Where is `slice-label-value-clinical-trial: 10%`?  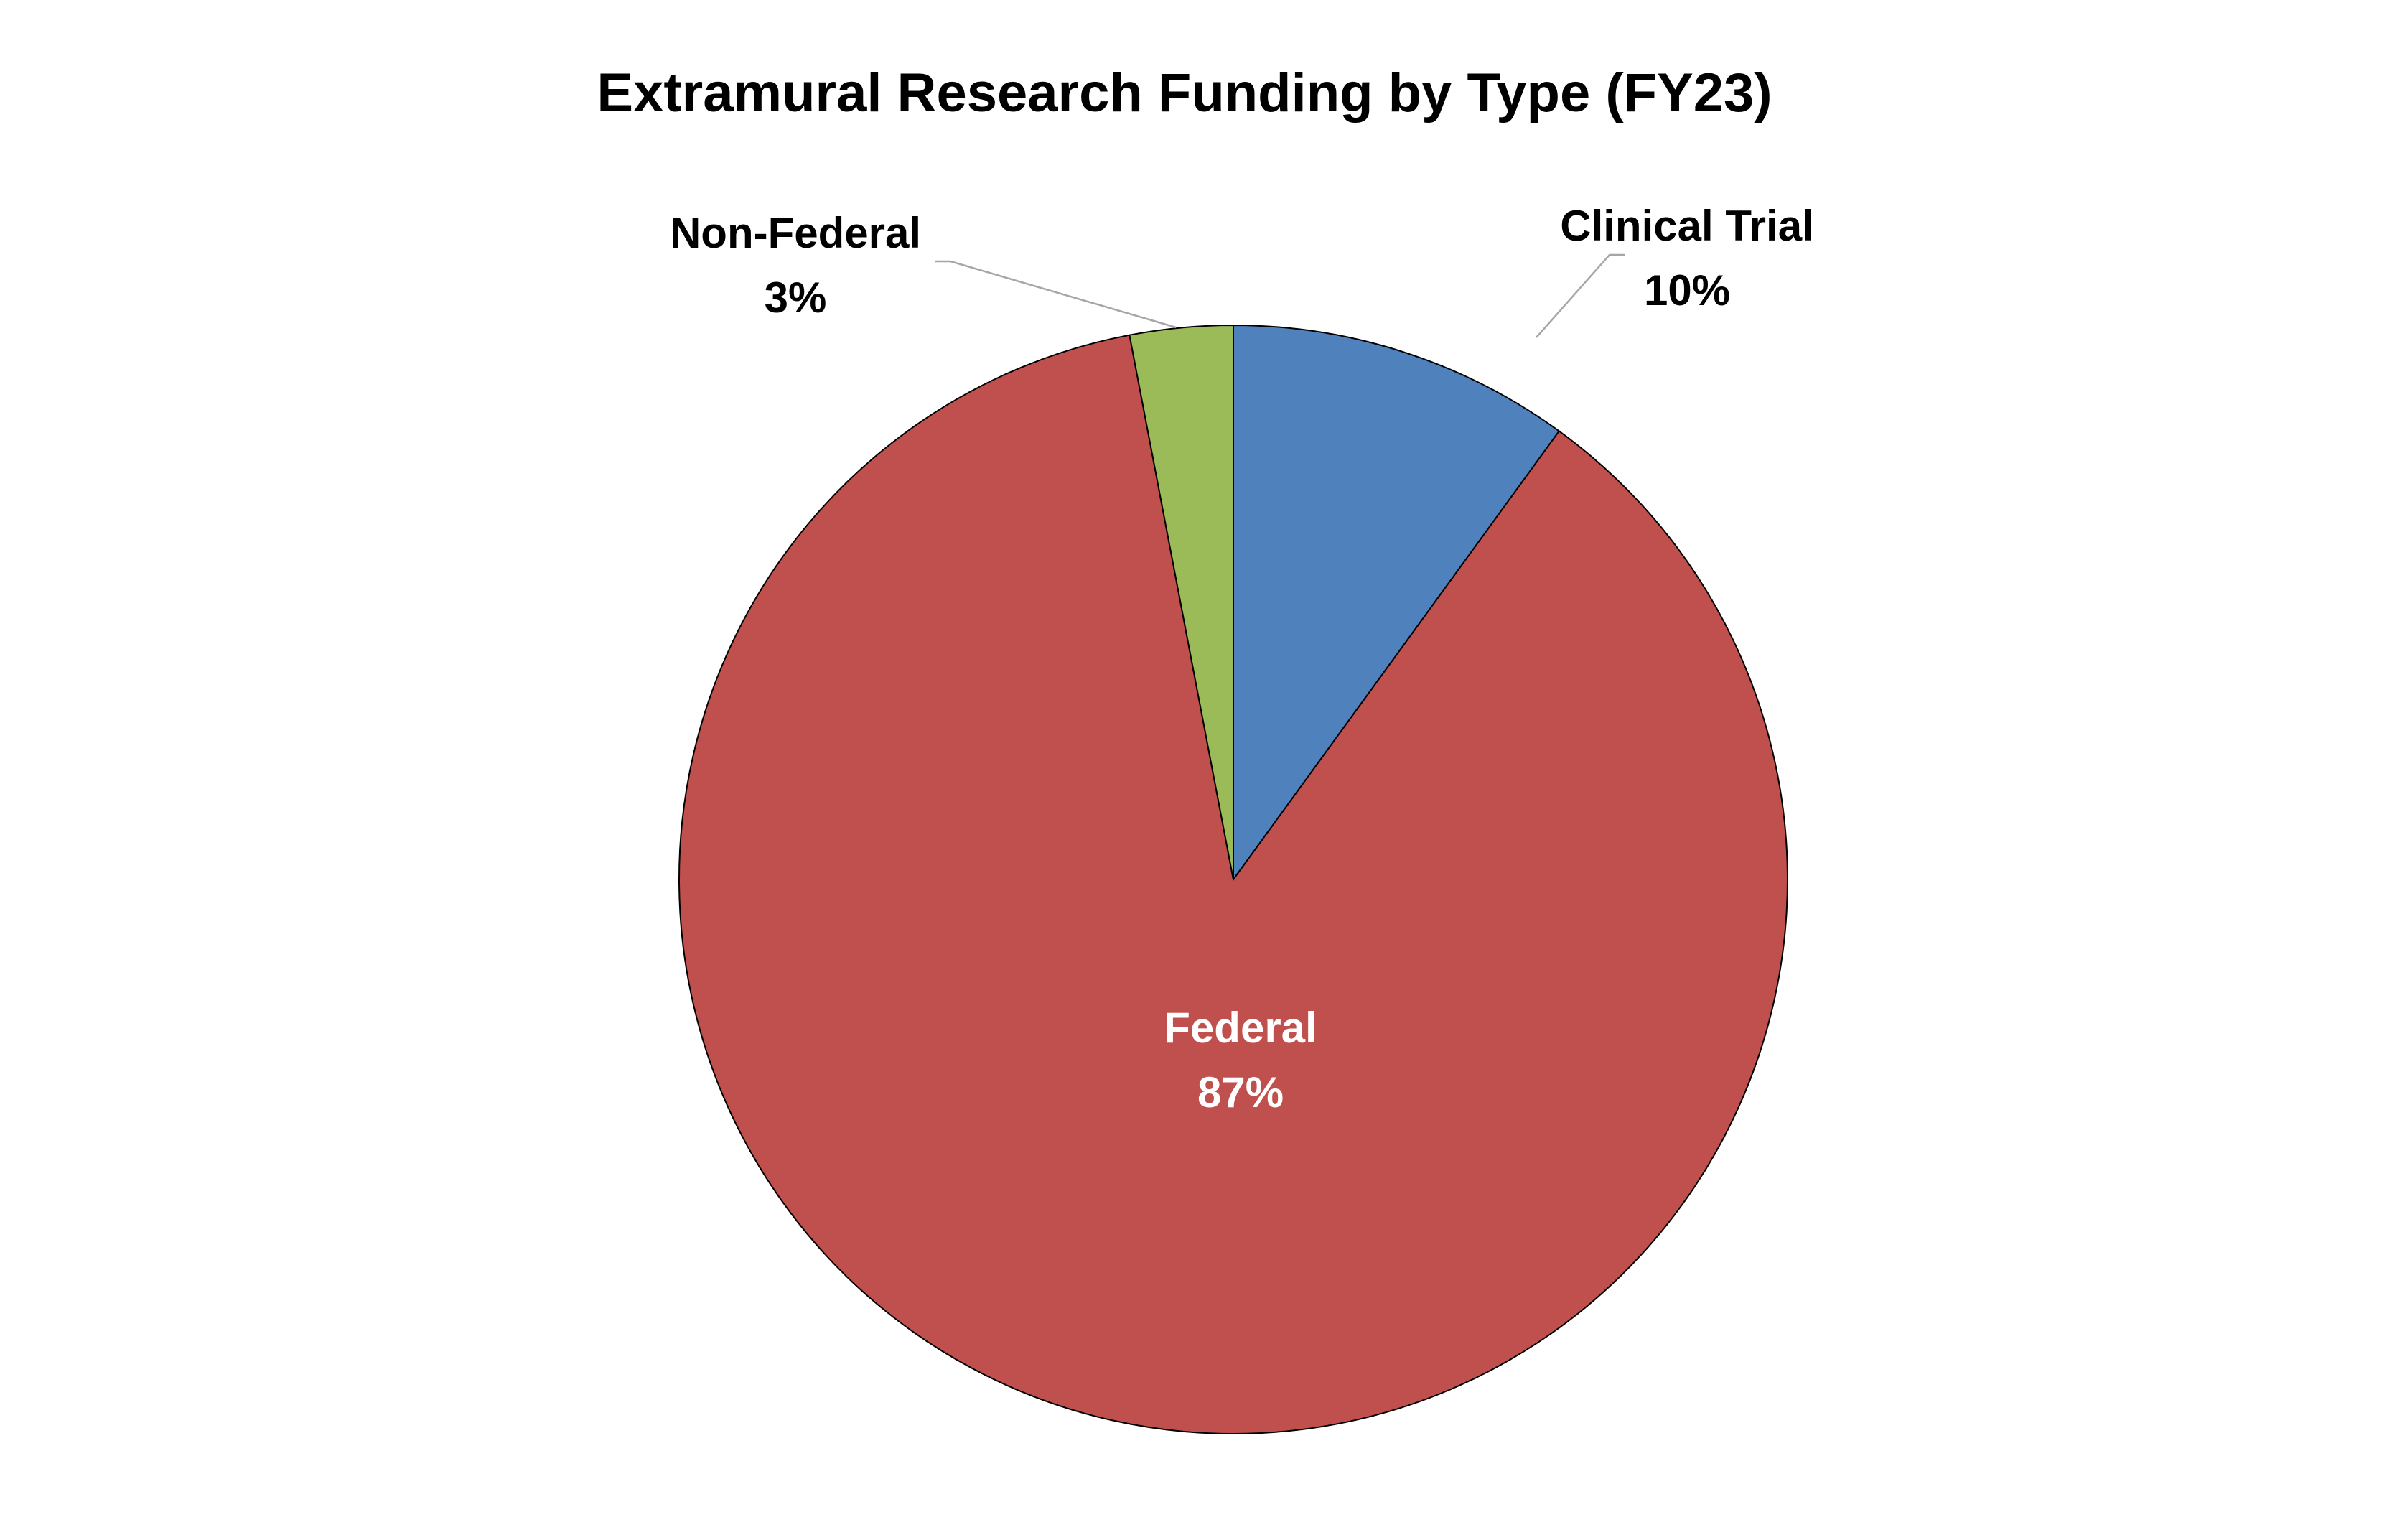 slice-label-value-clinical-trial: 10% is located at coordinates (1687, 290).